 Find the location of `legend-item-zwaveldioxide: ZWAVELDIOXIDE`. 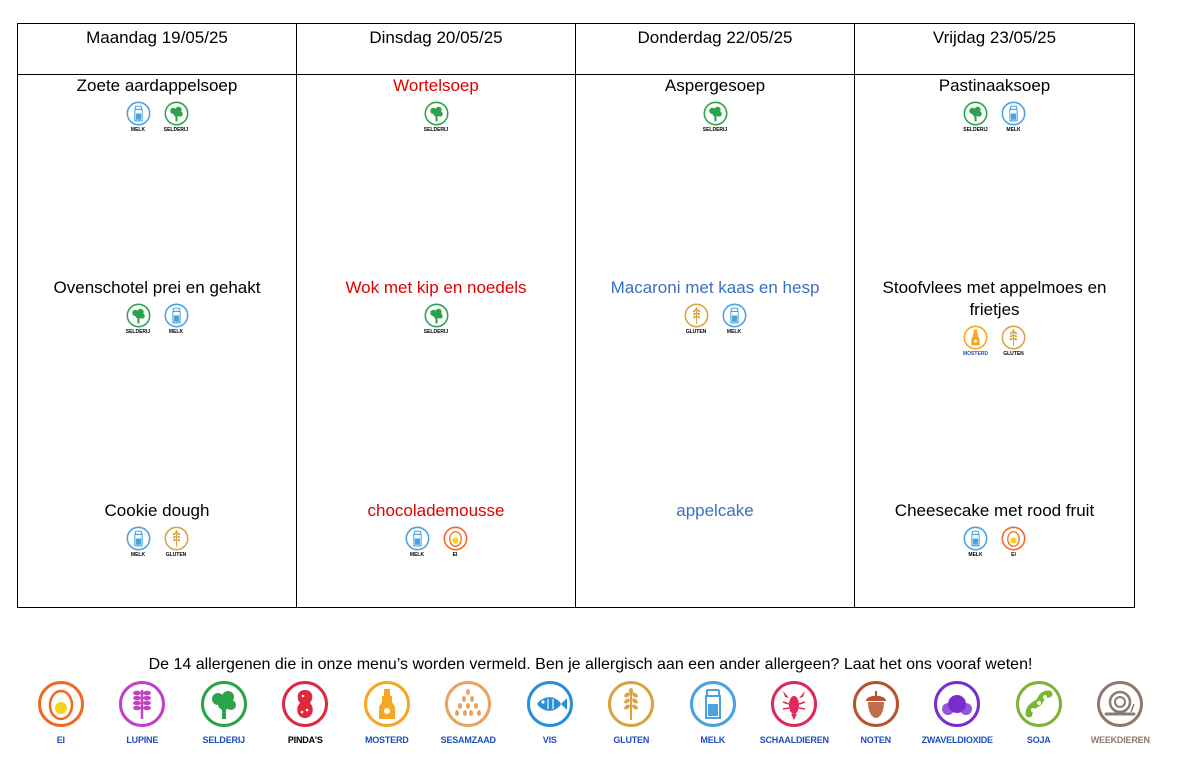

legend-item-zwaveldioxide: ZWAVELDIOXIDE is located at coordinates (958, 712).